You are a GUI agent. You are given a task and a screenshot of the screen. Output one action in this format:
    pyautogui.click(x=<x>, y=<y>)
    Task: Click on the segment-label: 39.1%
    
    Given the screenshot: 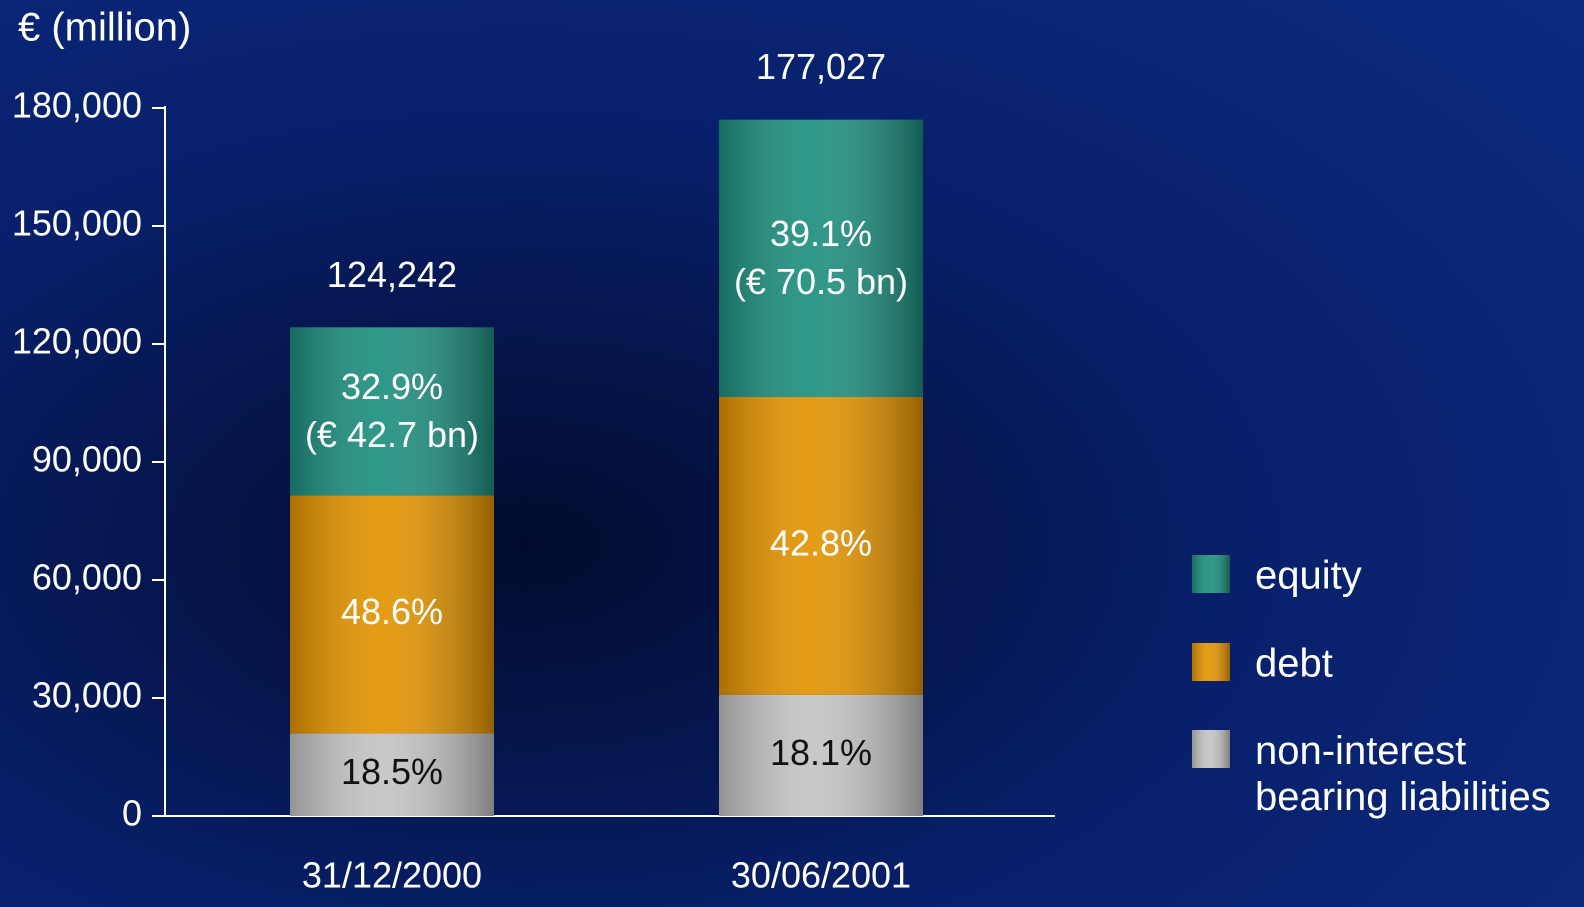 What is the action you would take?
    pyautogui.click(x=821, y=233)
    